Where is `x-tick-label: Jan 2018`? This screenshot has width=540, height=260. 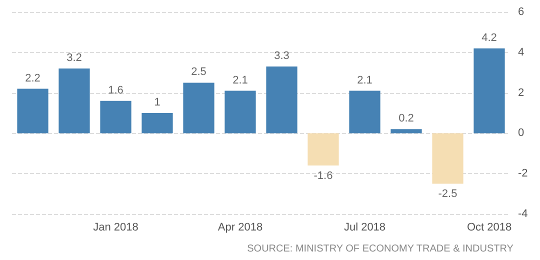 x-tick-label: Jan 2018 is located at coordinates (115, 228).